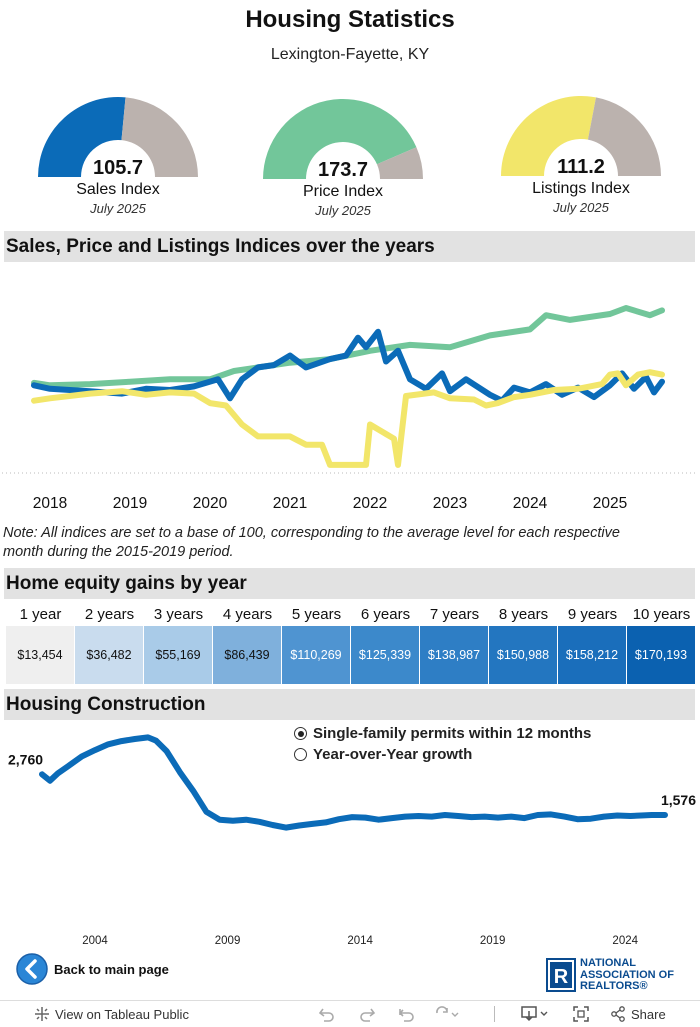 Image resolution: width=700 pixels, height=1027 pixels. I want to click on listings-index-gauge: 111.2 Listings Index July 2025, so click(581, 154).